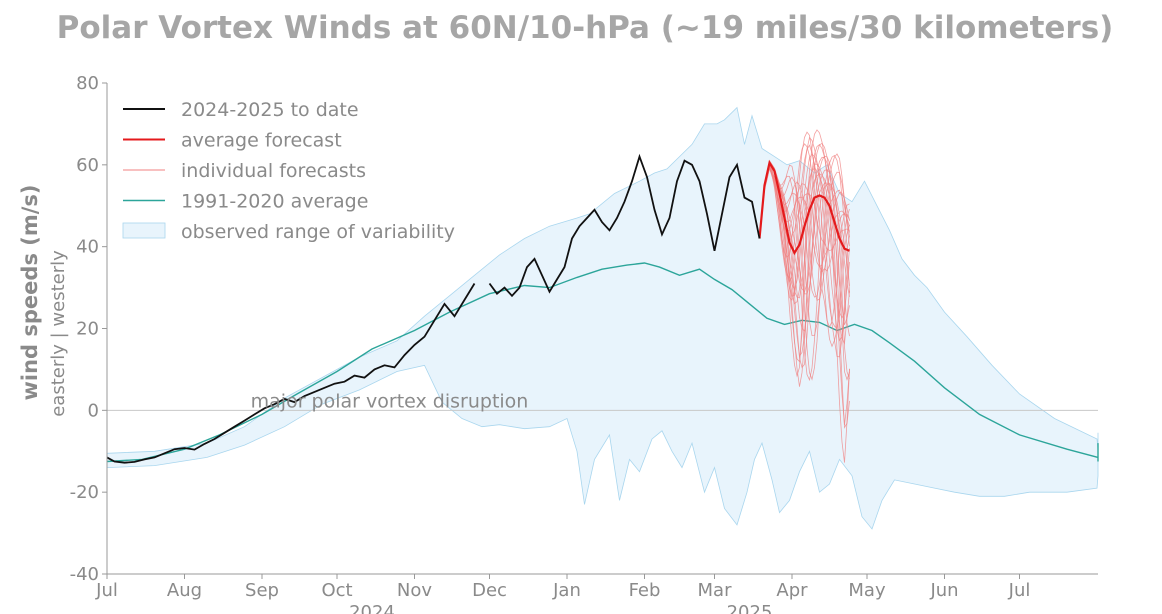 The image size is (1162, 614). Describe the element at coordinates (414, 590) in the screenshot. I see `x-tick-label: Nov` at that location.